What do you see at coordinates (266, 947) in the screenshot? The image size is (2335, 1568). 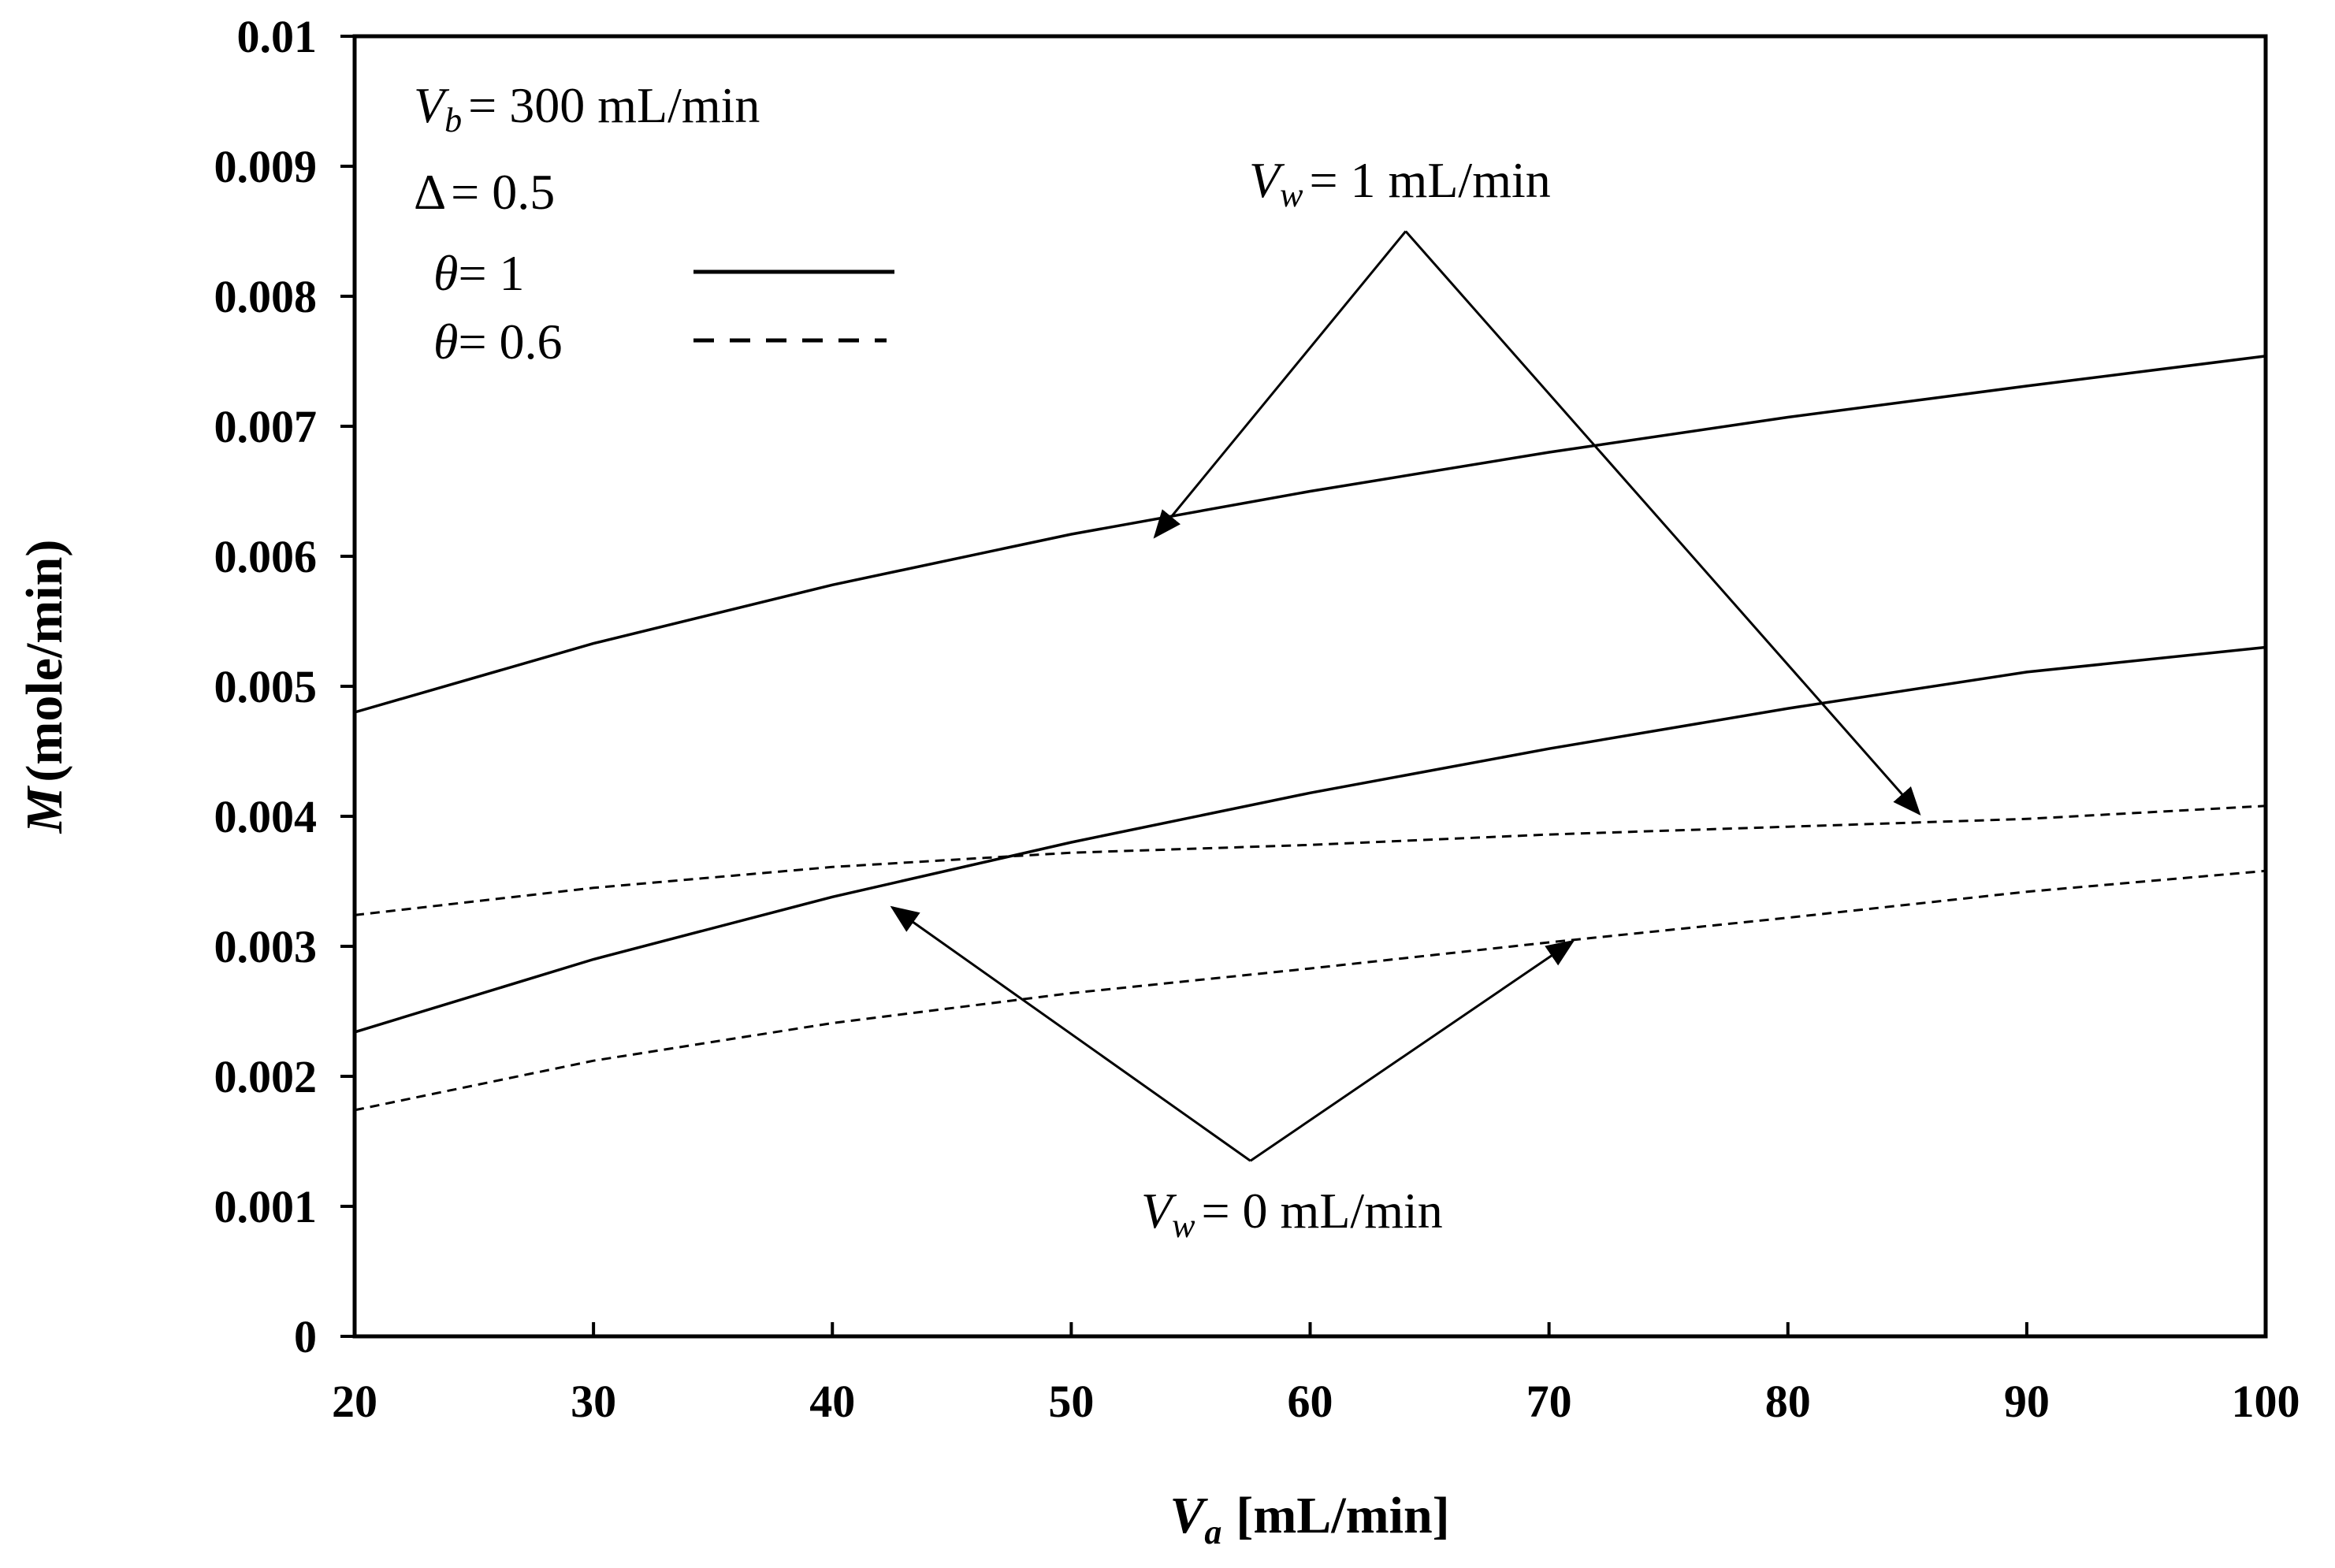 I see `y-tick-label: 0.003` at bounding box center [266, 947].